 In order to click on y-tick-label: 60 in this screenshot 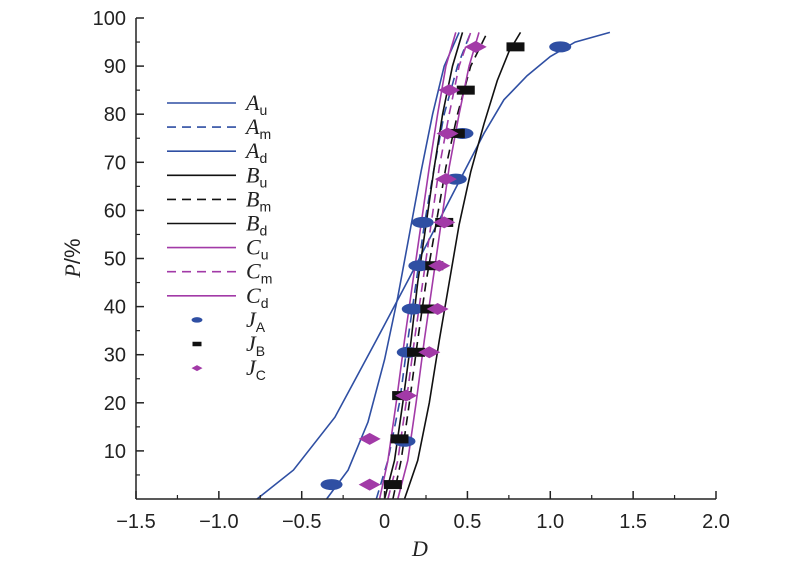, I will do `click(115, 211)`.